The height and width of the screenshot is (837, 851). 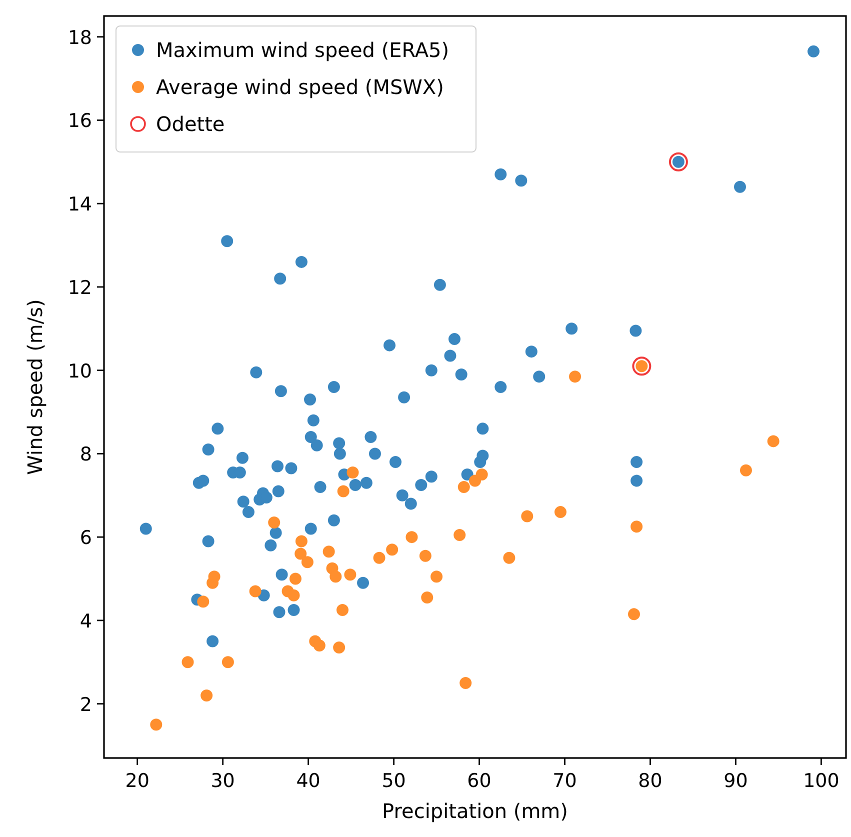 I want to click on x-tick-label: 80, so click(x=650, y=781).